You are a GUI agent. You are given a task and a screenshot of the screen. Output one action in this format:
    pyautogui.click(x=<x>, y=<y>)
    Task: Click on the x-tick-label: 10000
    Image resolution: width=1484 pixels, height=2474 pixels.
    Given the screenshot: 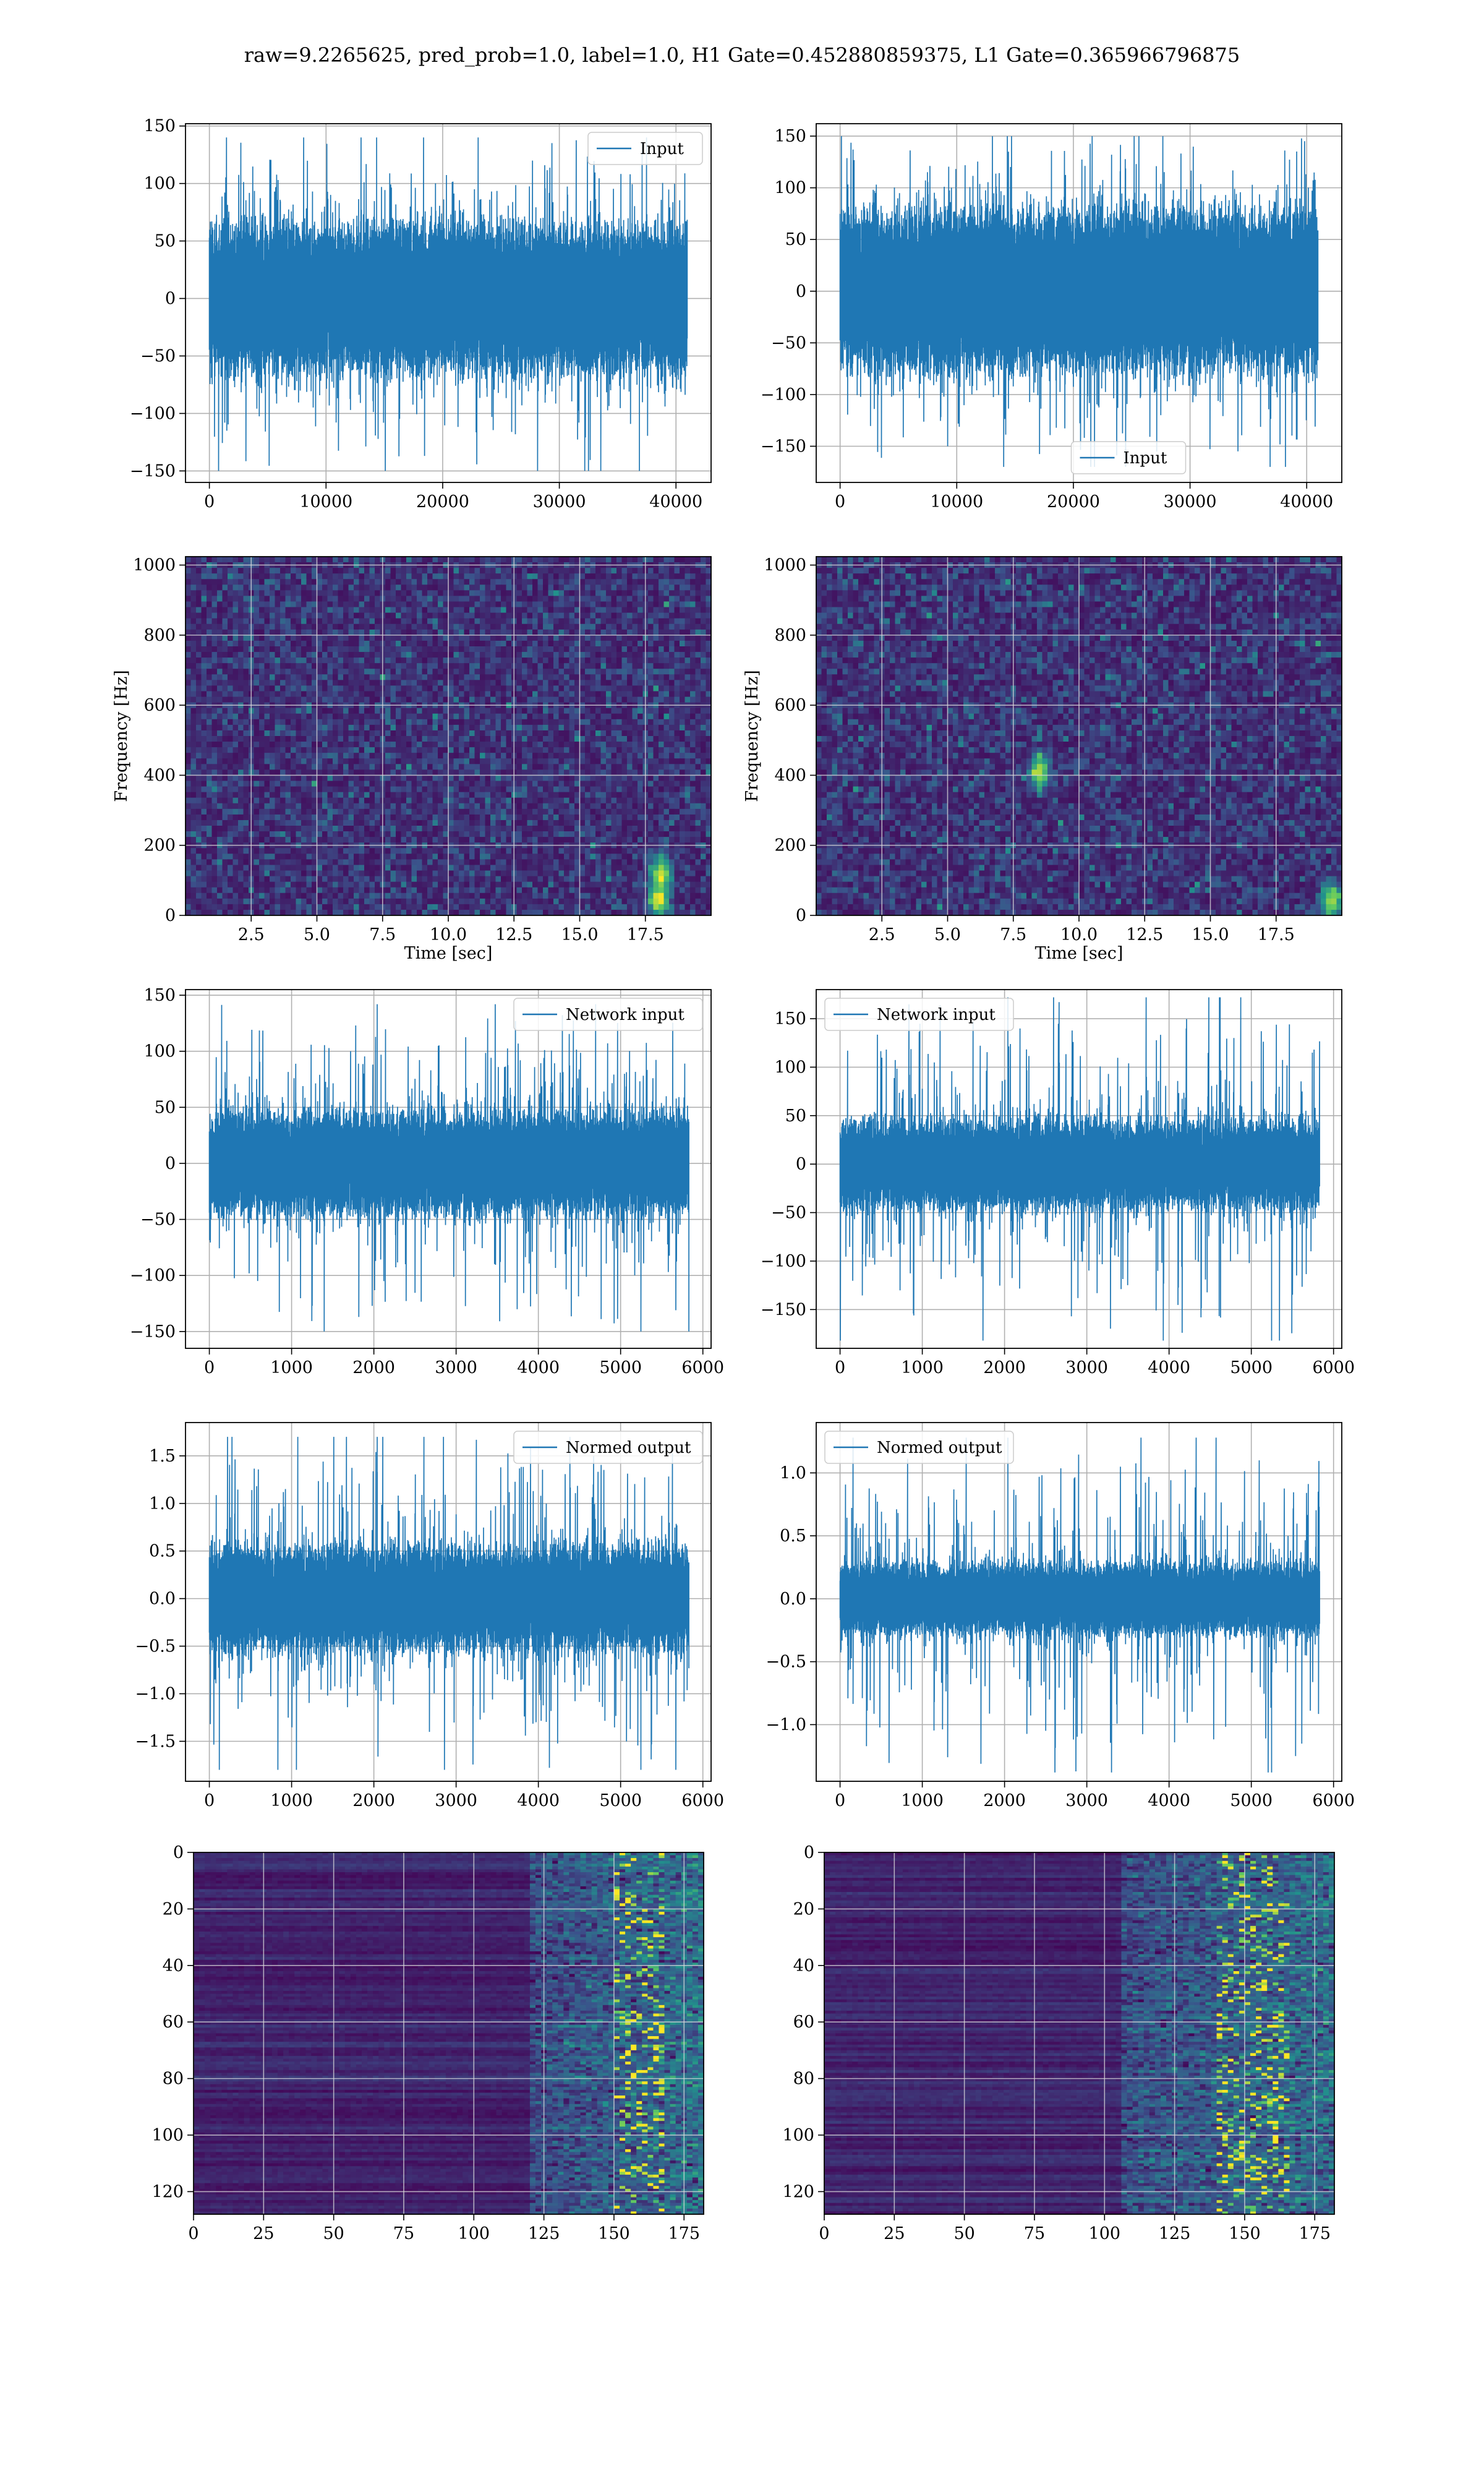 What is the action you would take?
    pyautogui.click(x=956, y=501)
    